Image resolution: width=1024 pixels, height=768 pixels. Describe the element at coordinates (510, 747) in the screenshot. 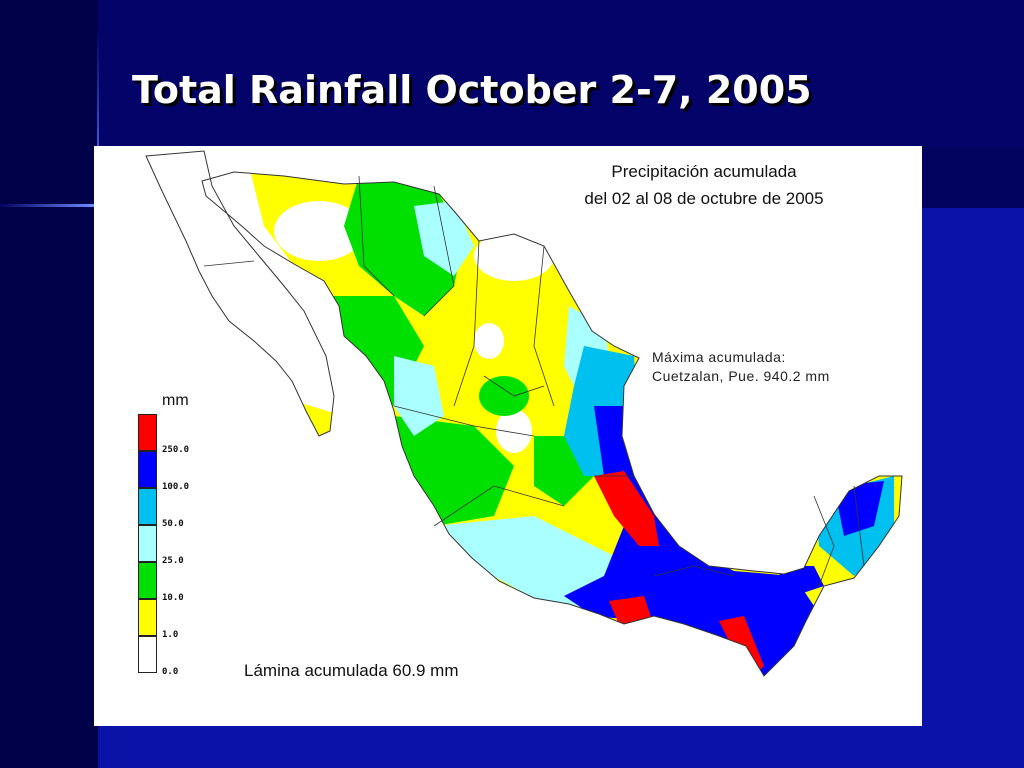

I see `background-bottom-band` at that location.